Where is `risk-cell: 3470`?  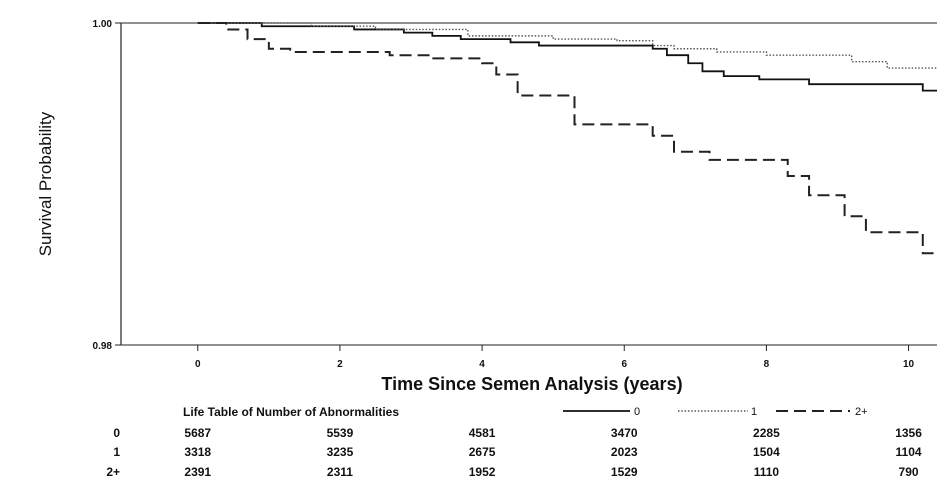
risk-cell: 3470 is located at coordinates (624, 433).